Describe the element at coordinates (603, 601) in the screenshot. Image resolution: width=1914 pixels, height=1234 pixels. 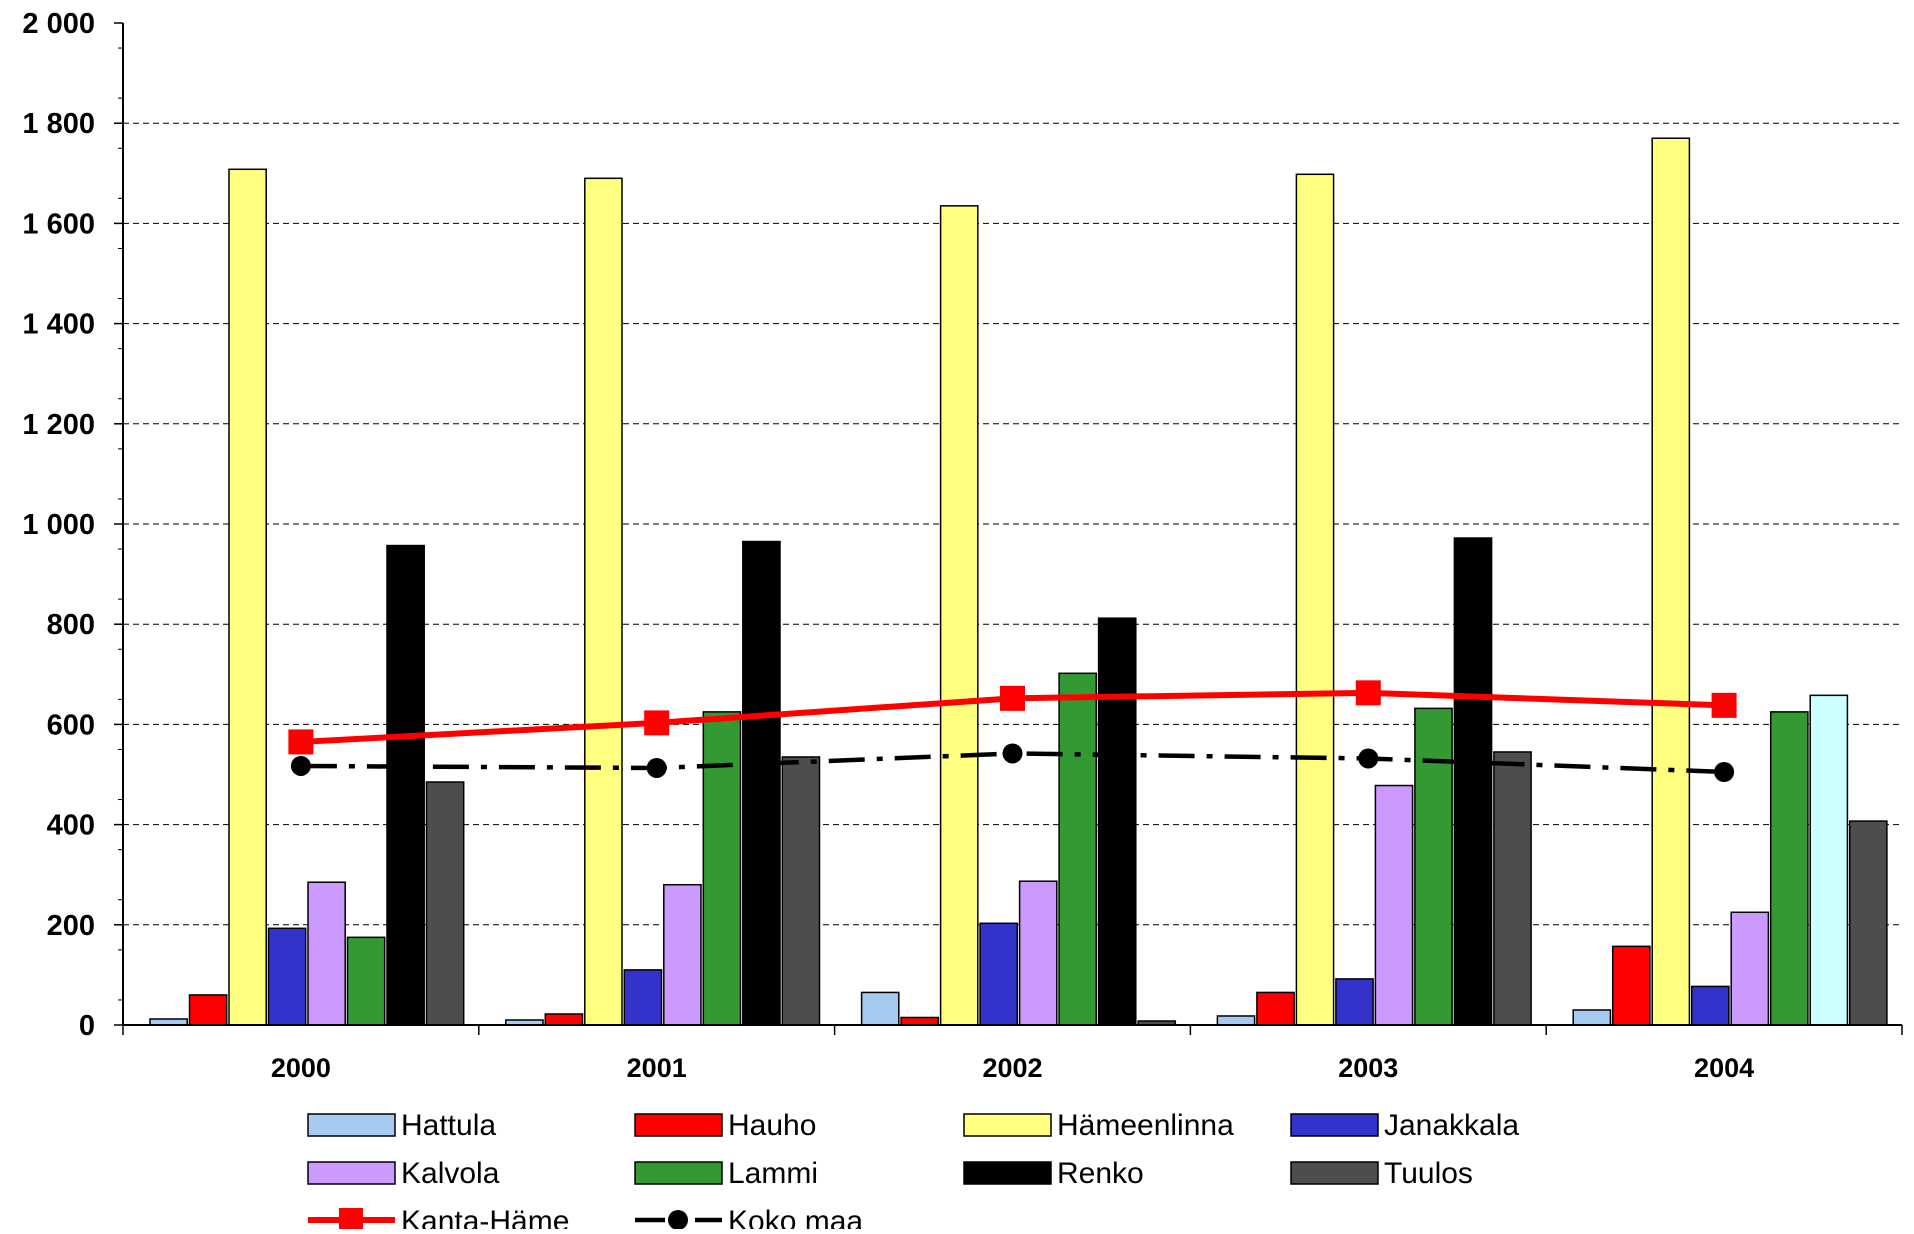
I see `bar-hameenlinna-2001` at that location.